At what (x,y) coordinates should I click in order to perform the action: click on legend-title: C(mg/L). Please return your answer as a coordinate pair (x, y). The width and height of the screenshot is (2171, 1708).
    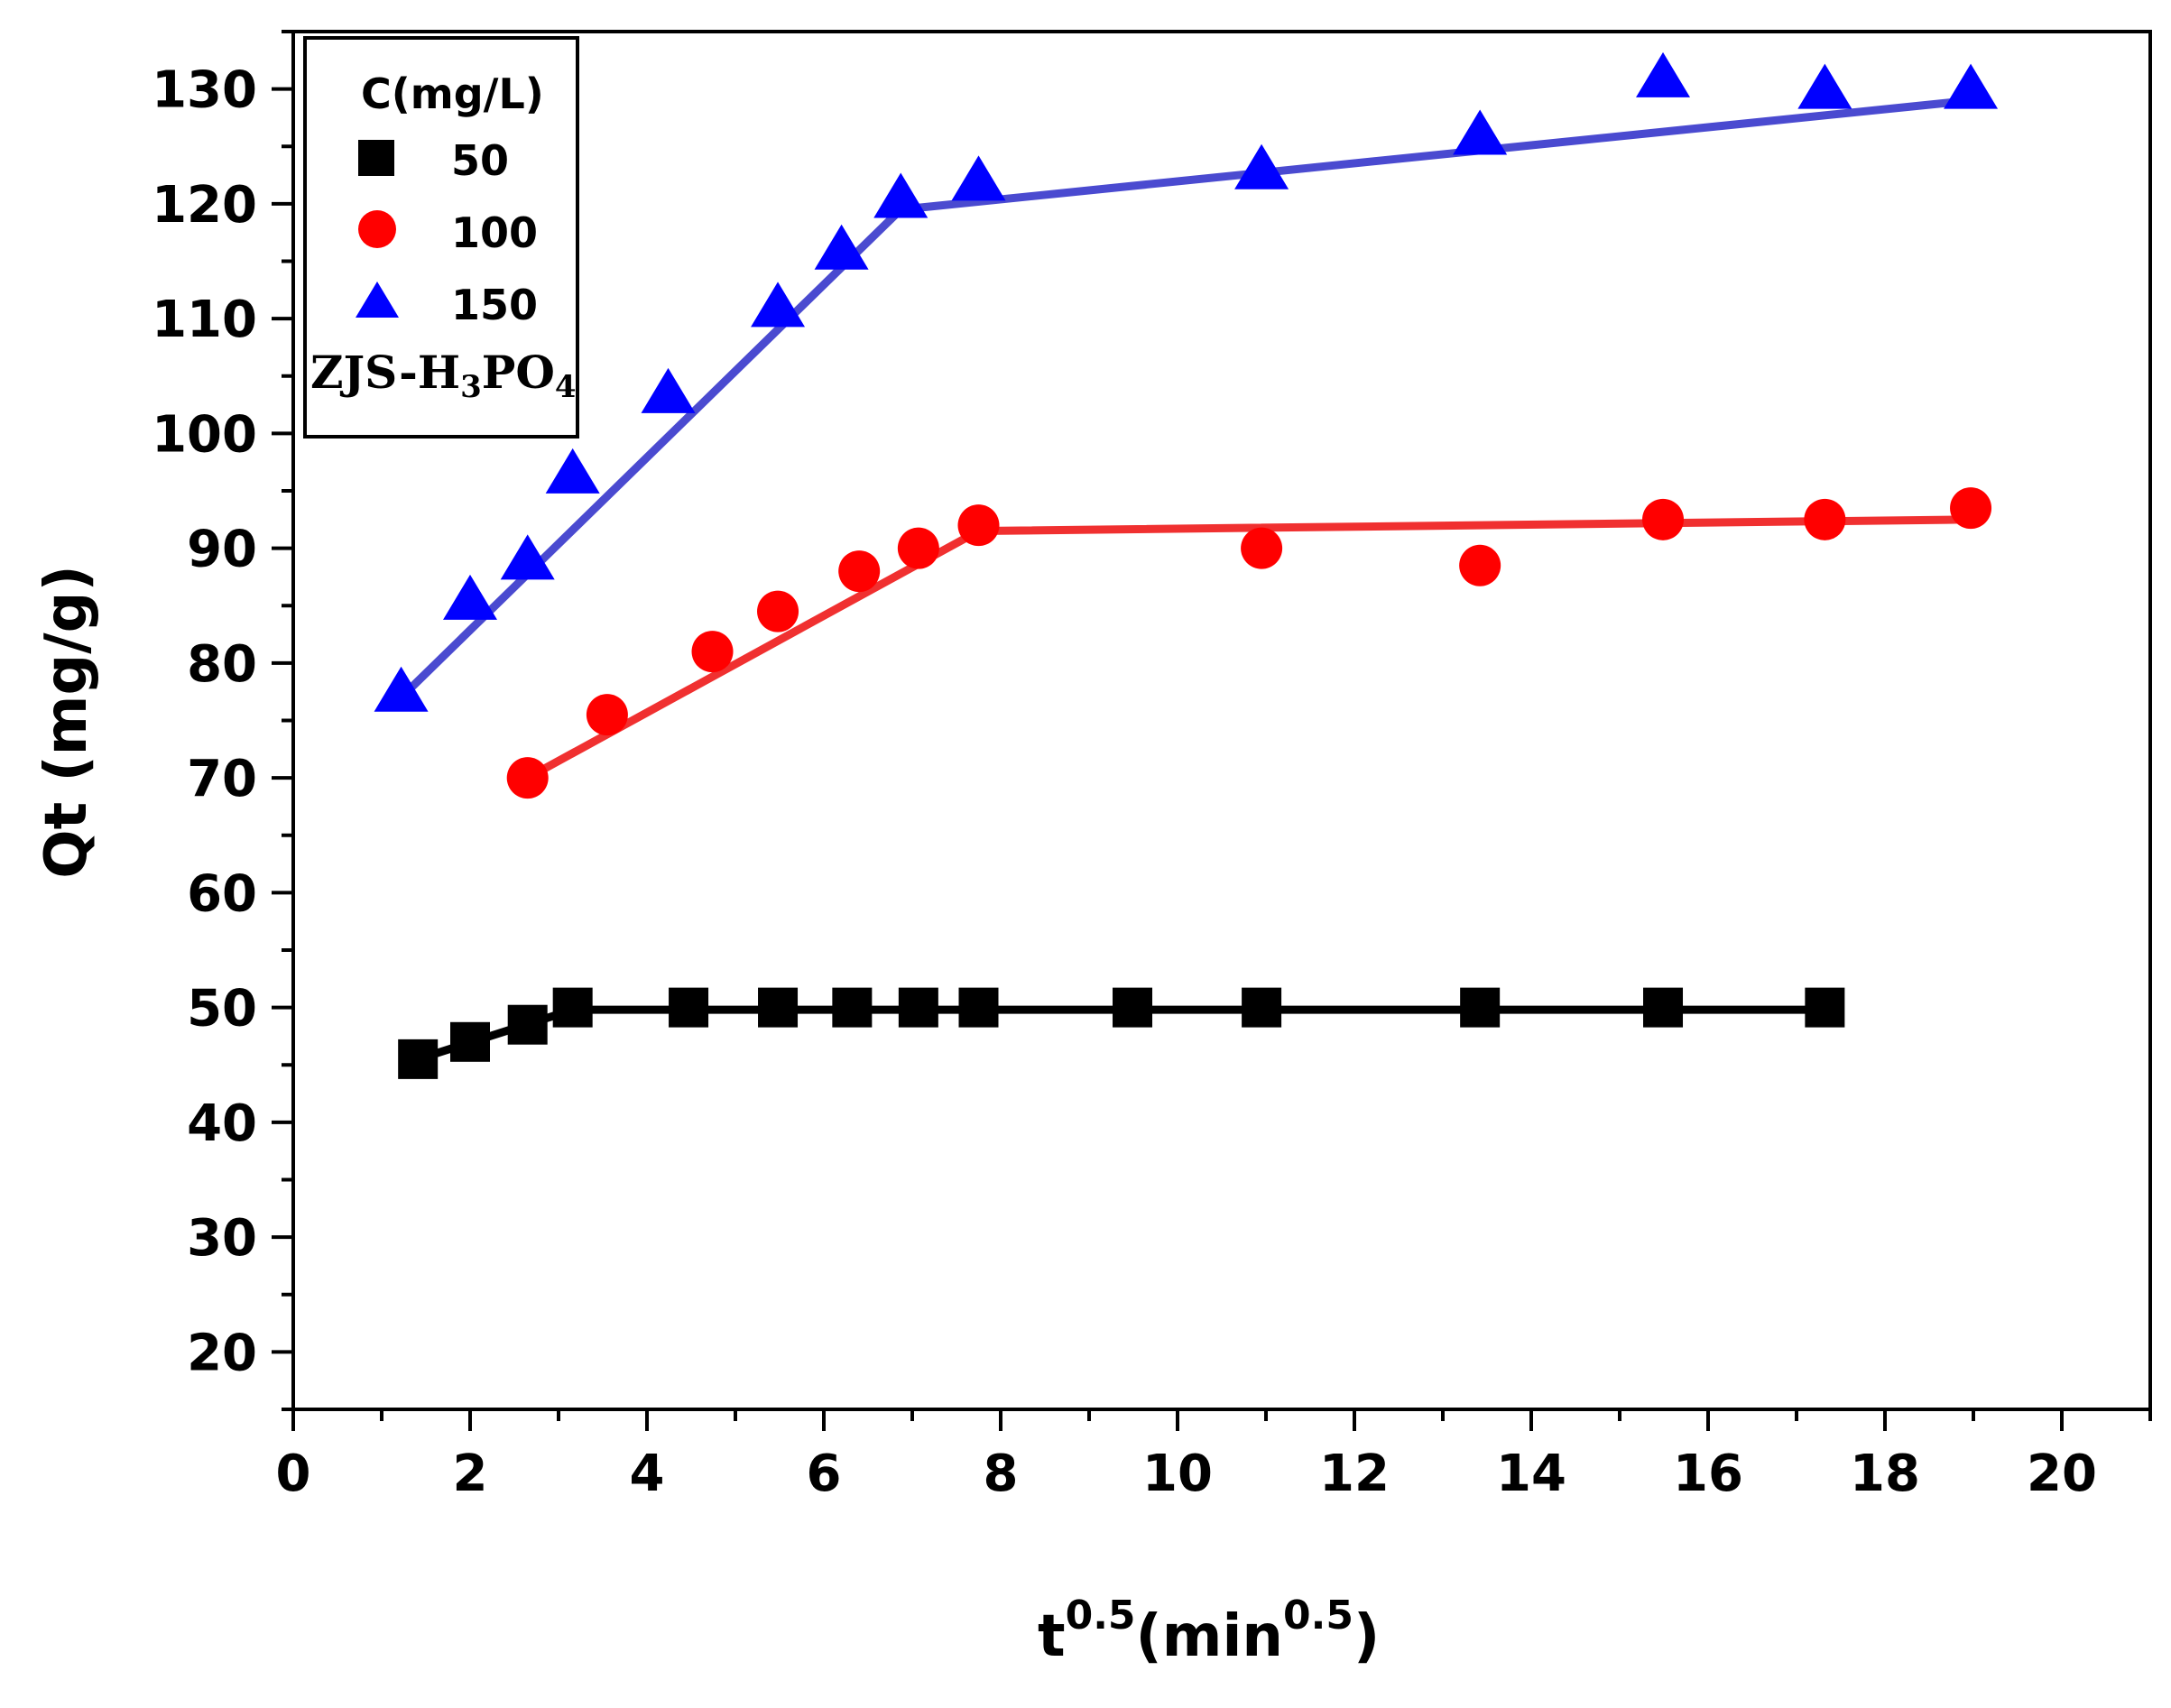
    Looking at the image, I should click on (452, 93).